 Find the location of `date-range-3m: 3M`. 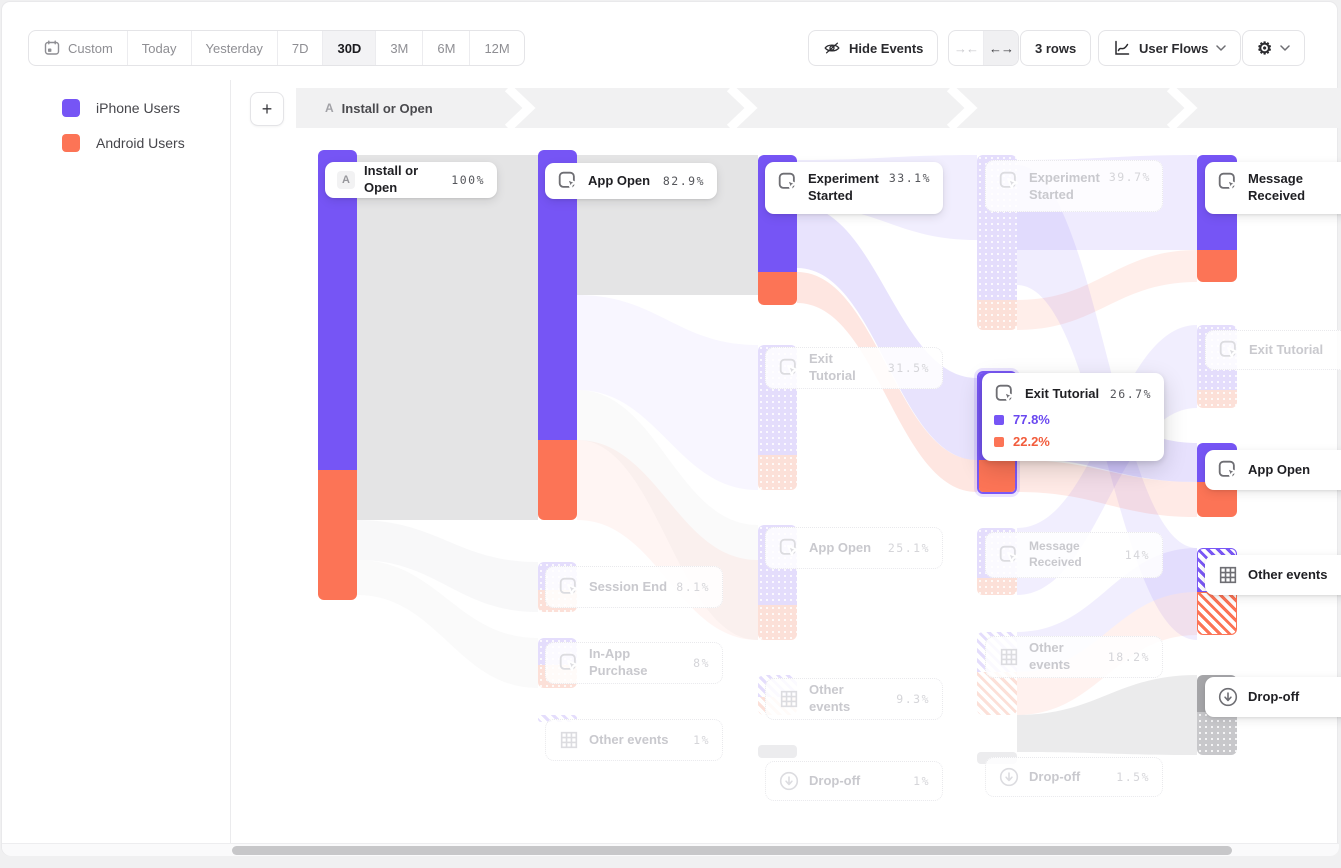

date-range-3m: 3M is located at coordinates (398, 48).